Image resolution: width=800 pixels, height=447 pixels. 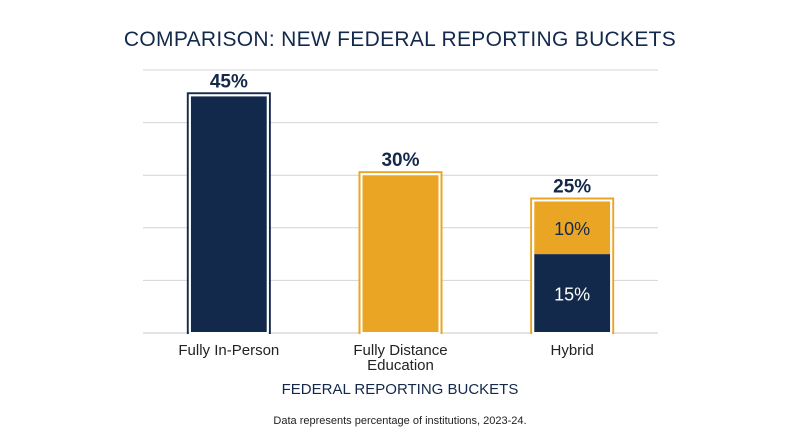 I want to click on segment-label: 15%, so click(x=572, y=295).